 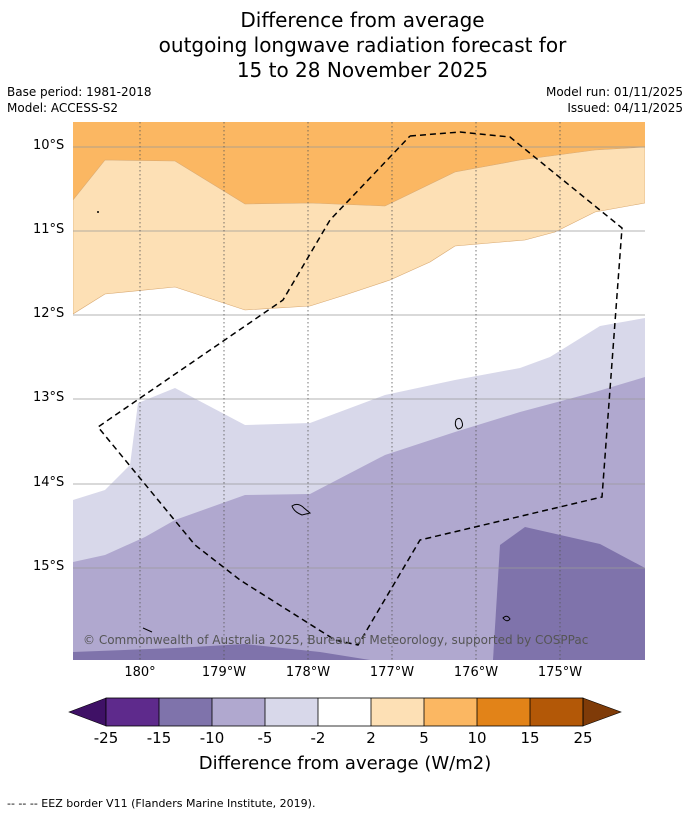 What do you see at coordinates (569, 593) in the screenshot?
I see `contour-minus10-minus15-region` at bounding box center [569, 593].